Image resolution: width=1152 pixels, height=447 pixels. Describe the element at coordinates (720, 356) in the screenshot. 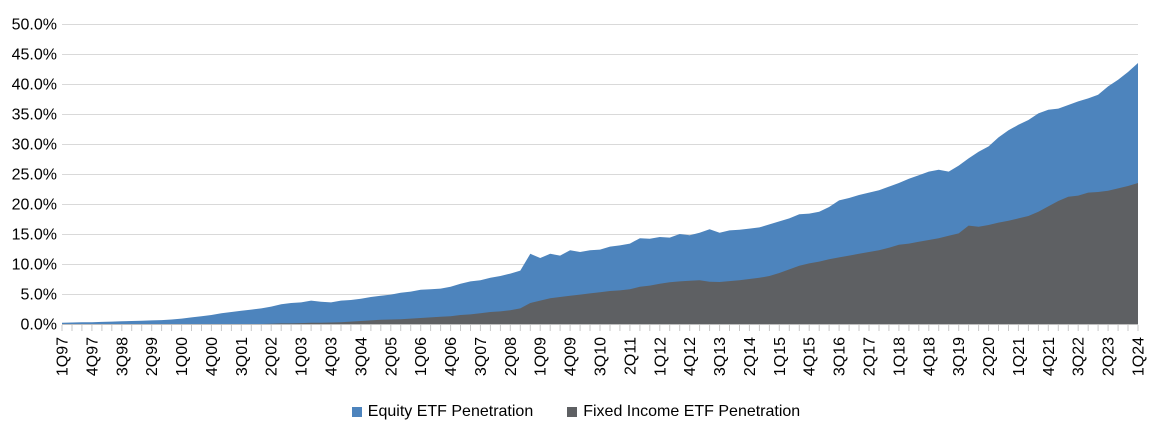

I see `x-axis-label: 3Q13` at that location.